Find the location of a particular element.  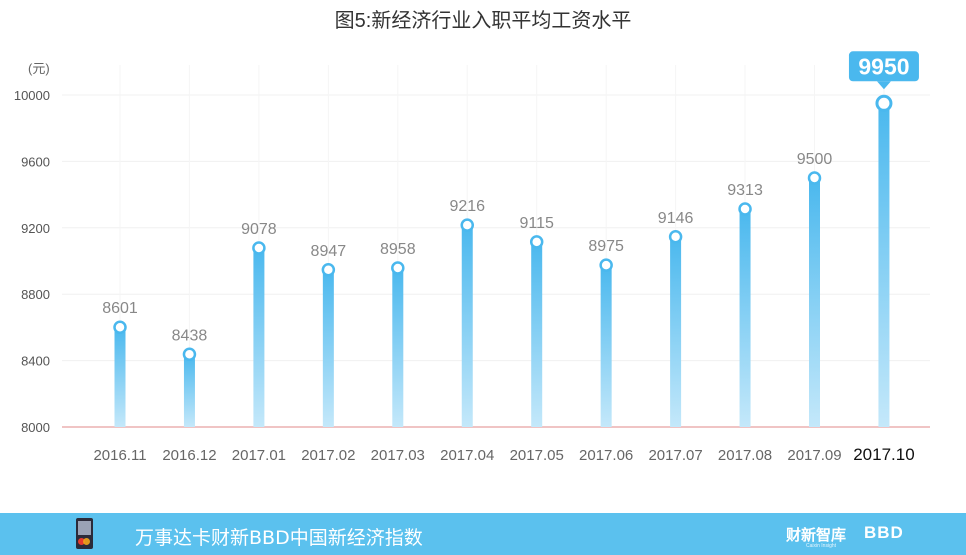

data-label: 8958 is located at coordinates (398, 249).